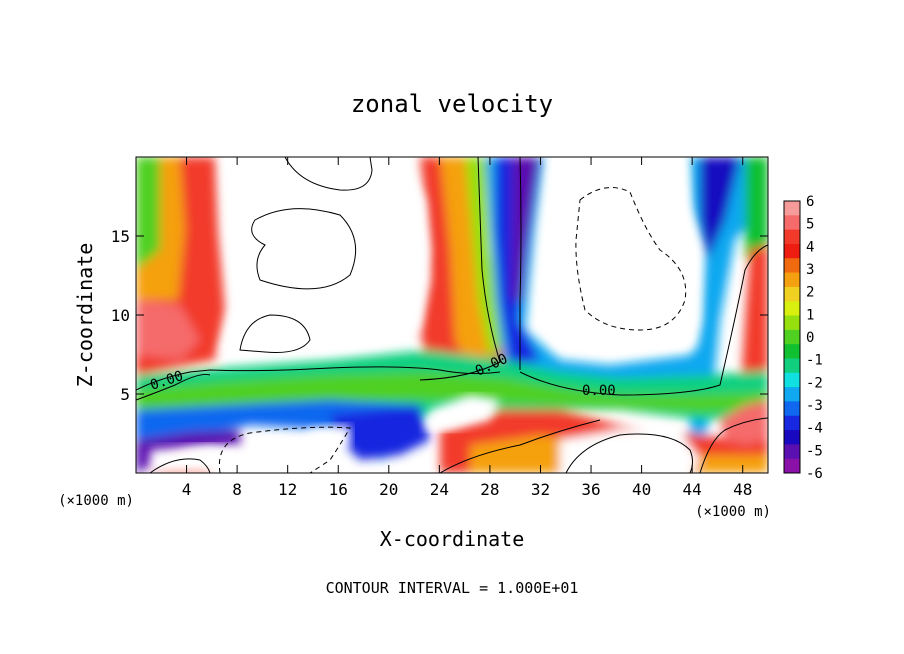  I want to click on colorbar-tick-label: 6, so click(810, 202).